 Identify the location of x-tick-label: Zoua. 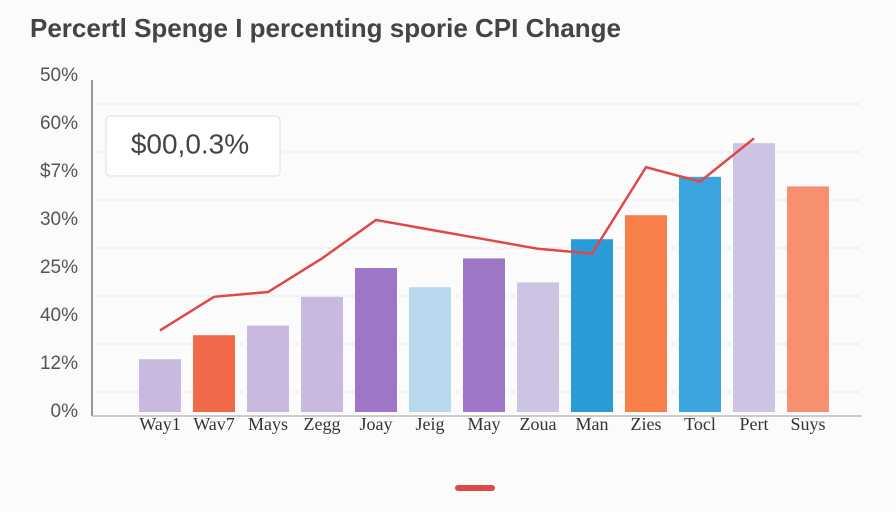
(538, 424).